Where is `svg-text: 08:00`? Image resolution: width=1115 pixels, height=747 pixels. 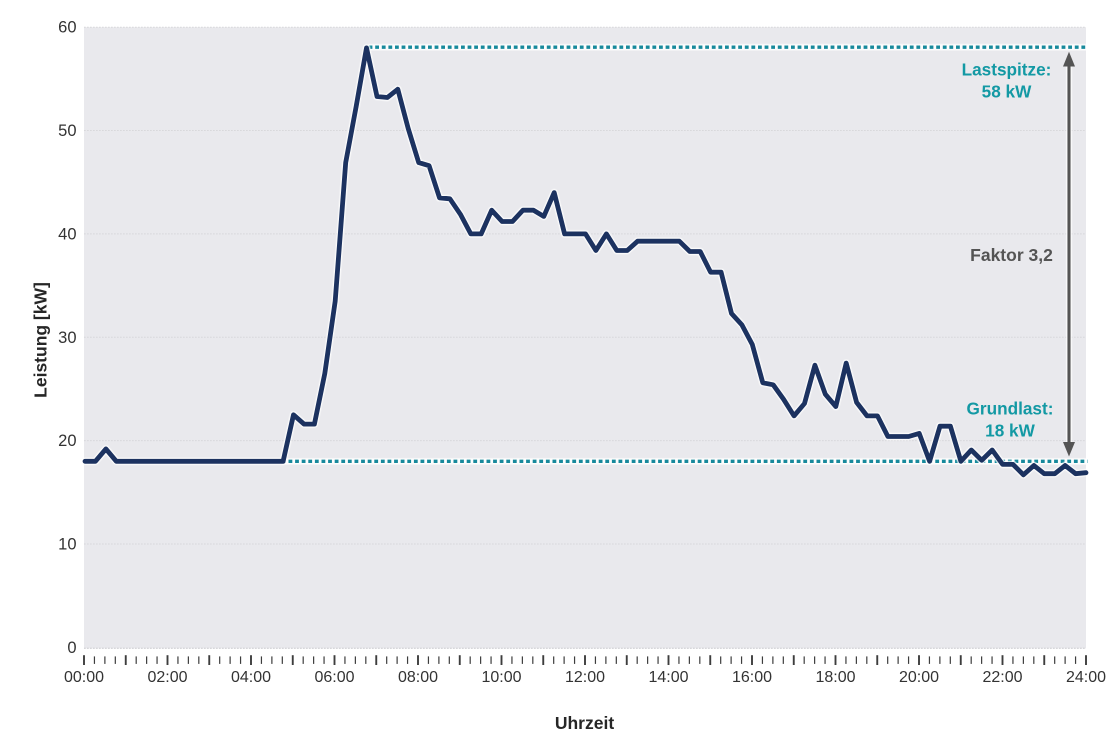
svg-text: 08:00 is located at coordinates (418, 677).